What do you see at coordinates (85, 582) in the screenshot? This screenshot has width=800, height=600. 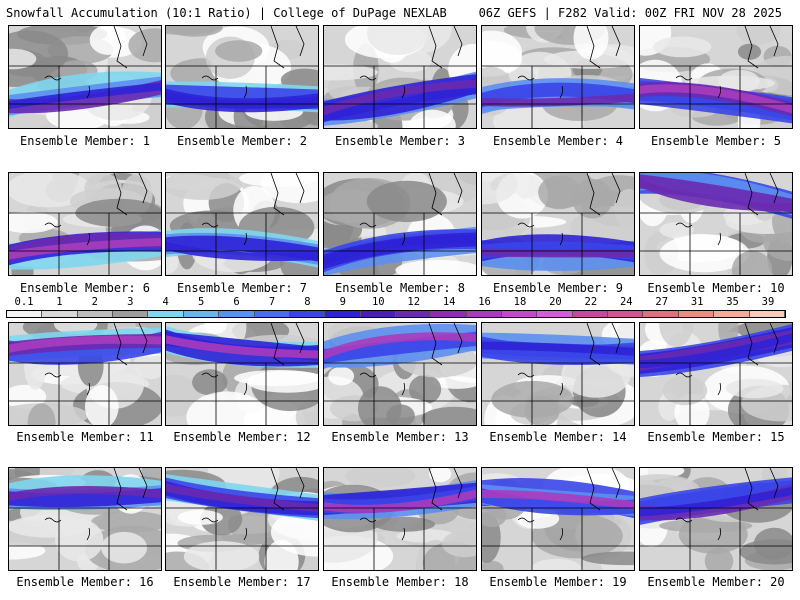 I see `ensemble-member-label: Ensemble Member: 16` at bounding box center [85, 582].